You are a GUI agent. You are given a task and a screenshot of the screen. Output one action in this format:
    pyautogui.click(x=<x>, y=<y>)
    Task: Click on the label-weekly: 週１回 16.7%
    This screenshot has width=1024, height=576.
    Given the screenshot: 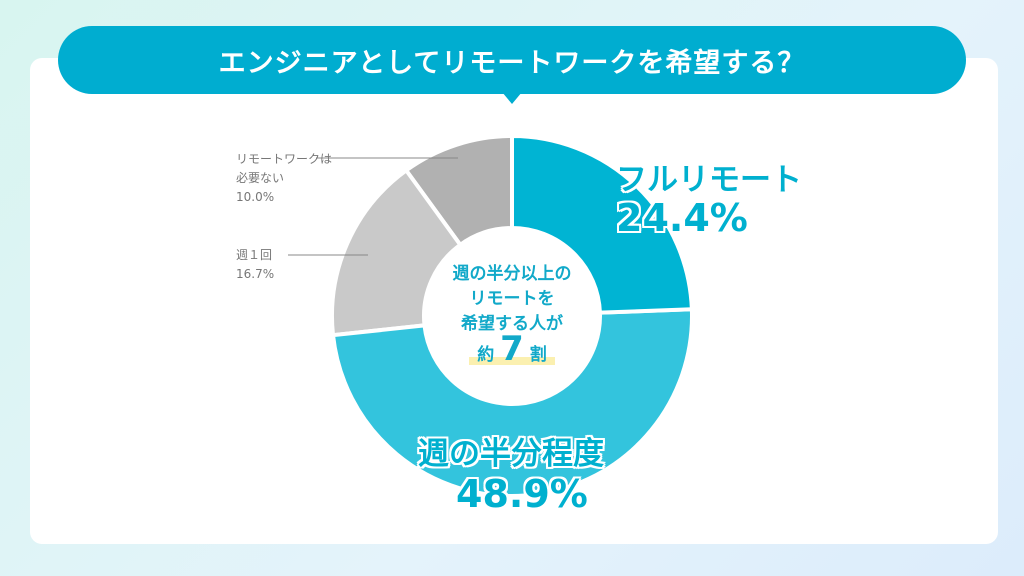 What is the action you would take?
    pyautogui.click(x=255, y=265)
    